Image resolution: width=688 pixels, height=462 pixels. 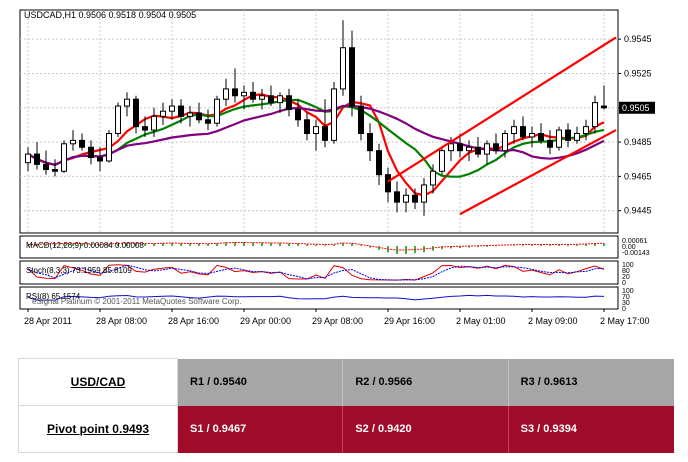 I want to click on x-tick-label: 29 Apr 08:00, so click(x=337, y=321).